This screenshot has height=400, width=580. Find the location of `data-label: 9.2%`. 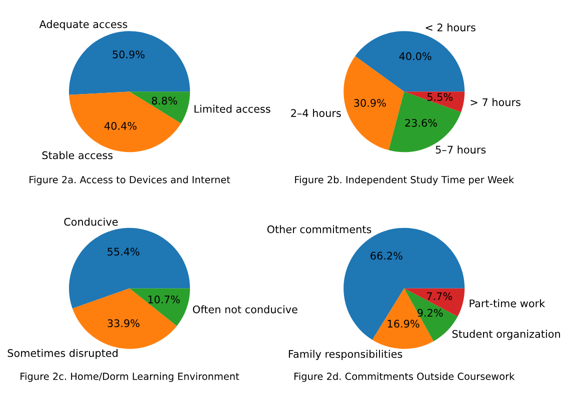

data-label: 9.2% is located at coordinates (430, 312).